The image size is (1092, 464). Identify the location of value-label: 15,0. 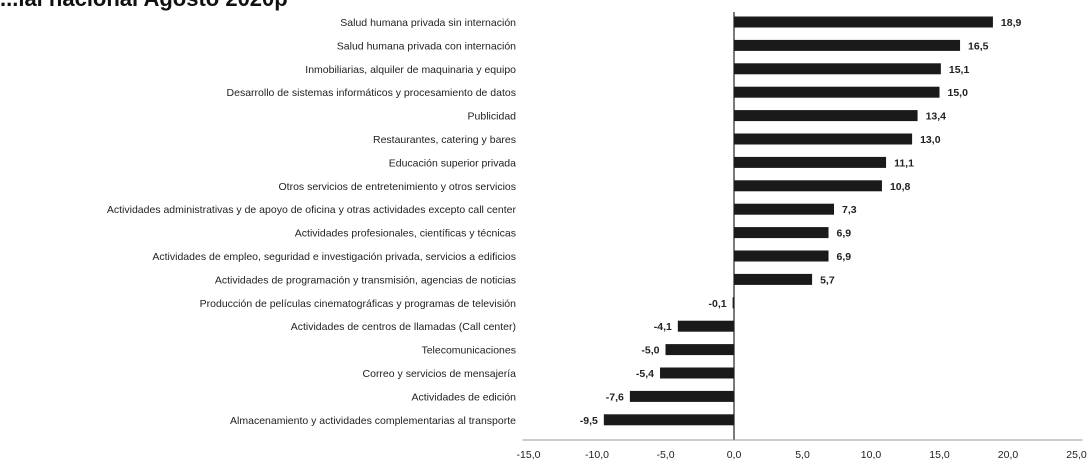
(958, 93).